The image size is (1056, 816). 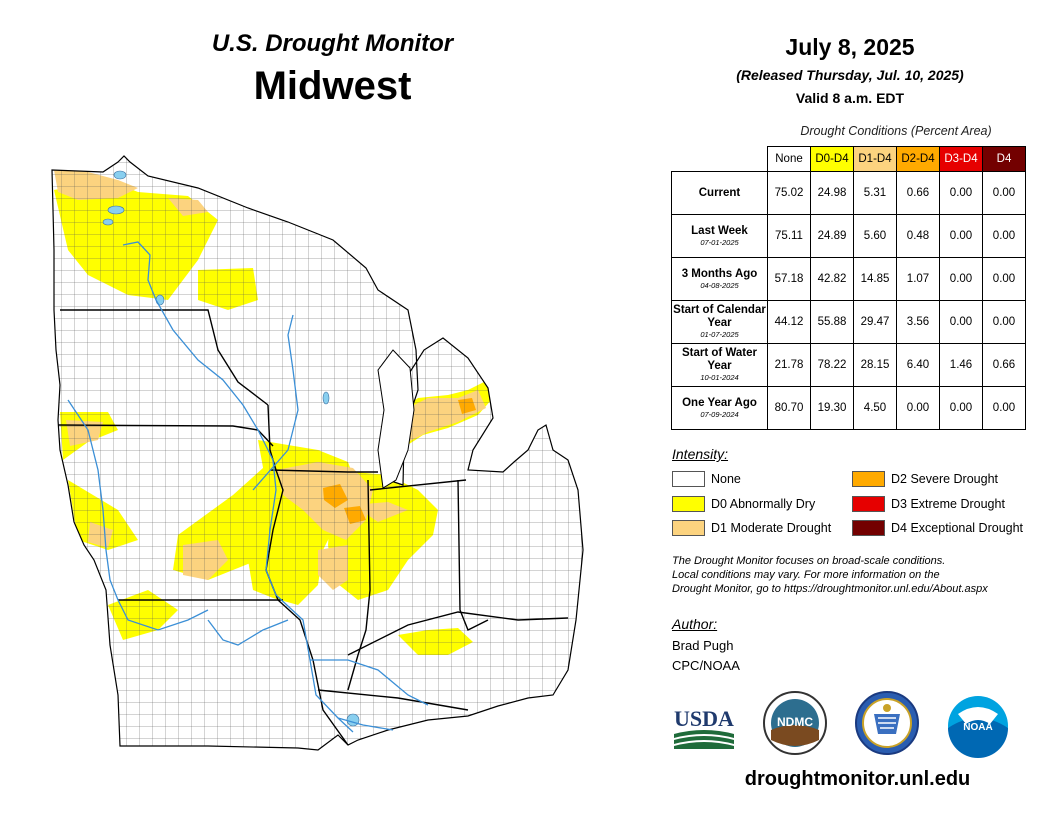 I want to click on table-cell: 29.47, so click(x=875, y=322).